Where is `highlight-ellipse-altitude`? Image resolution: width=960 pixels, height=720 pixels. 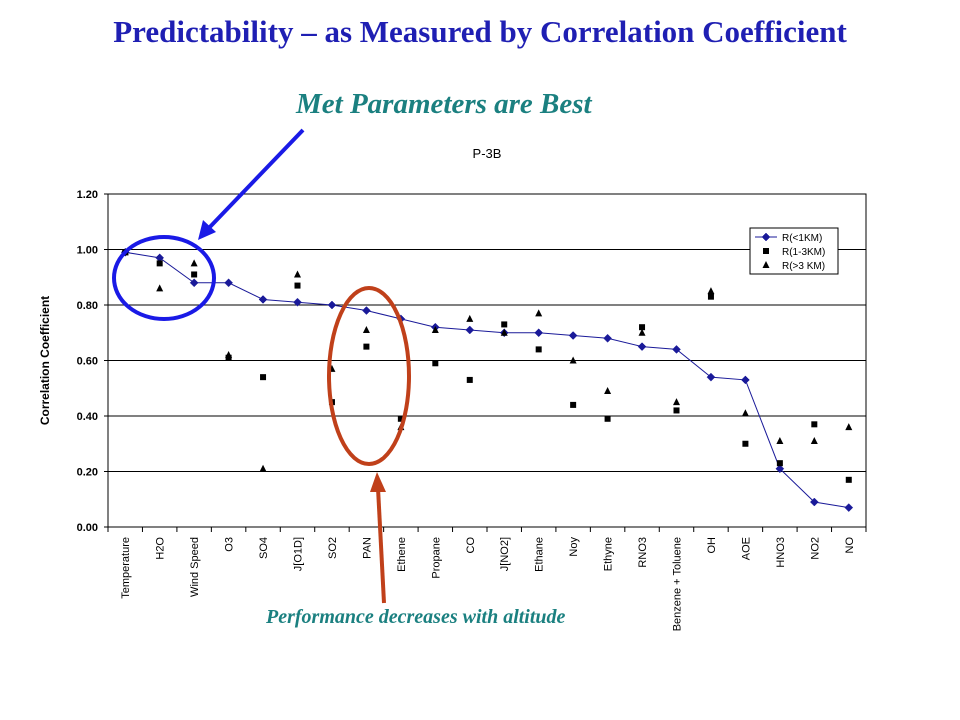 highlight-ellipse-altitude is located at coordinates (369, 376).